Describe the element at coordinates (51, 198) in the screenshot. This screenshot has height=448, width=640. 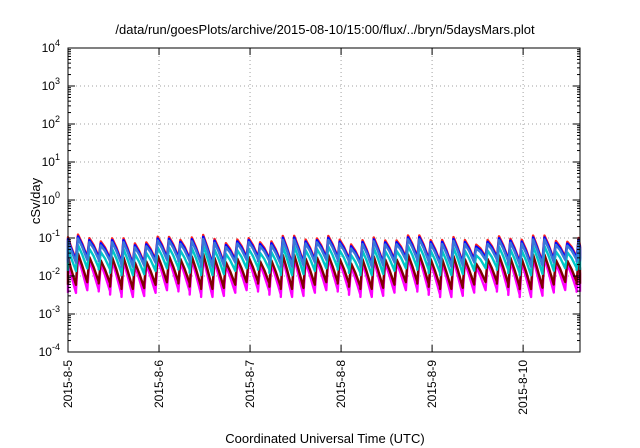
I see `y-tick-label: 10⁰` at that location.